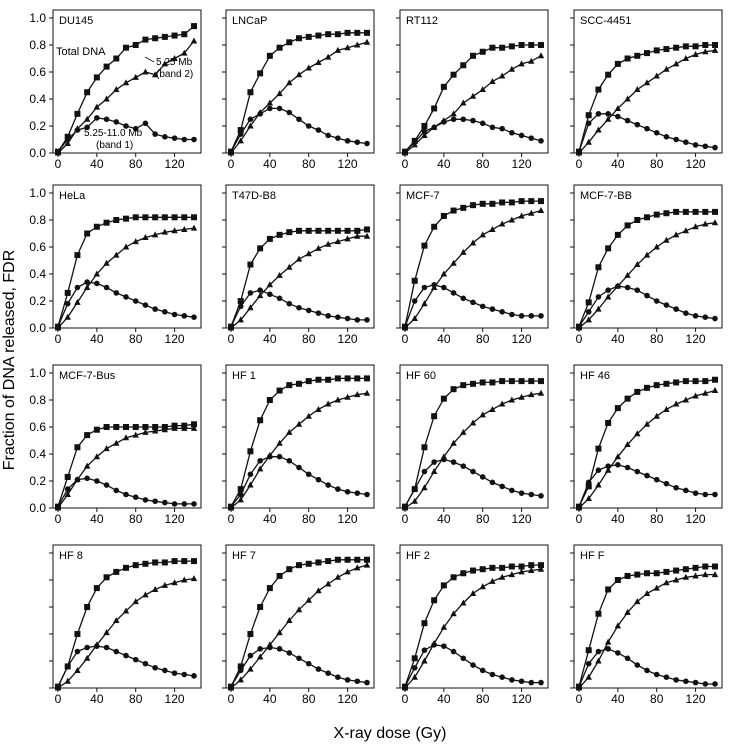  Describe the element at coordinates (606, 196) in the screenshot. I see `panel-title: MCF-7-BB` at that location.